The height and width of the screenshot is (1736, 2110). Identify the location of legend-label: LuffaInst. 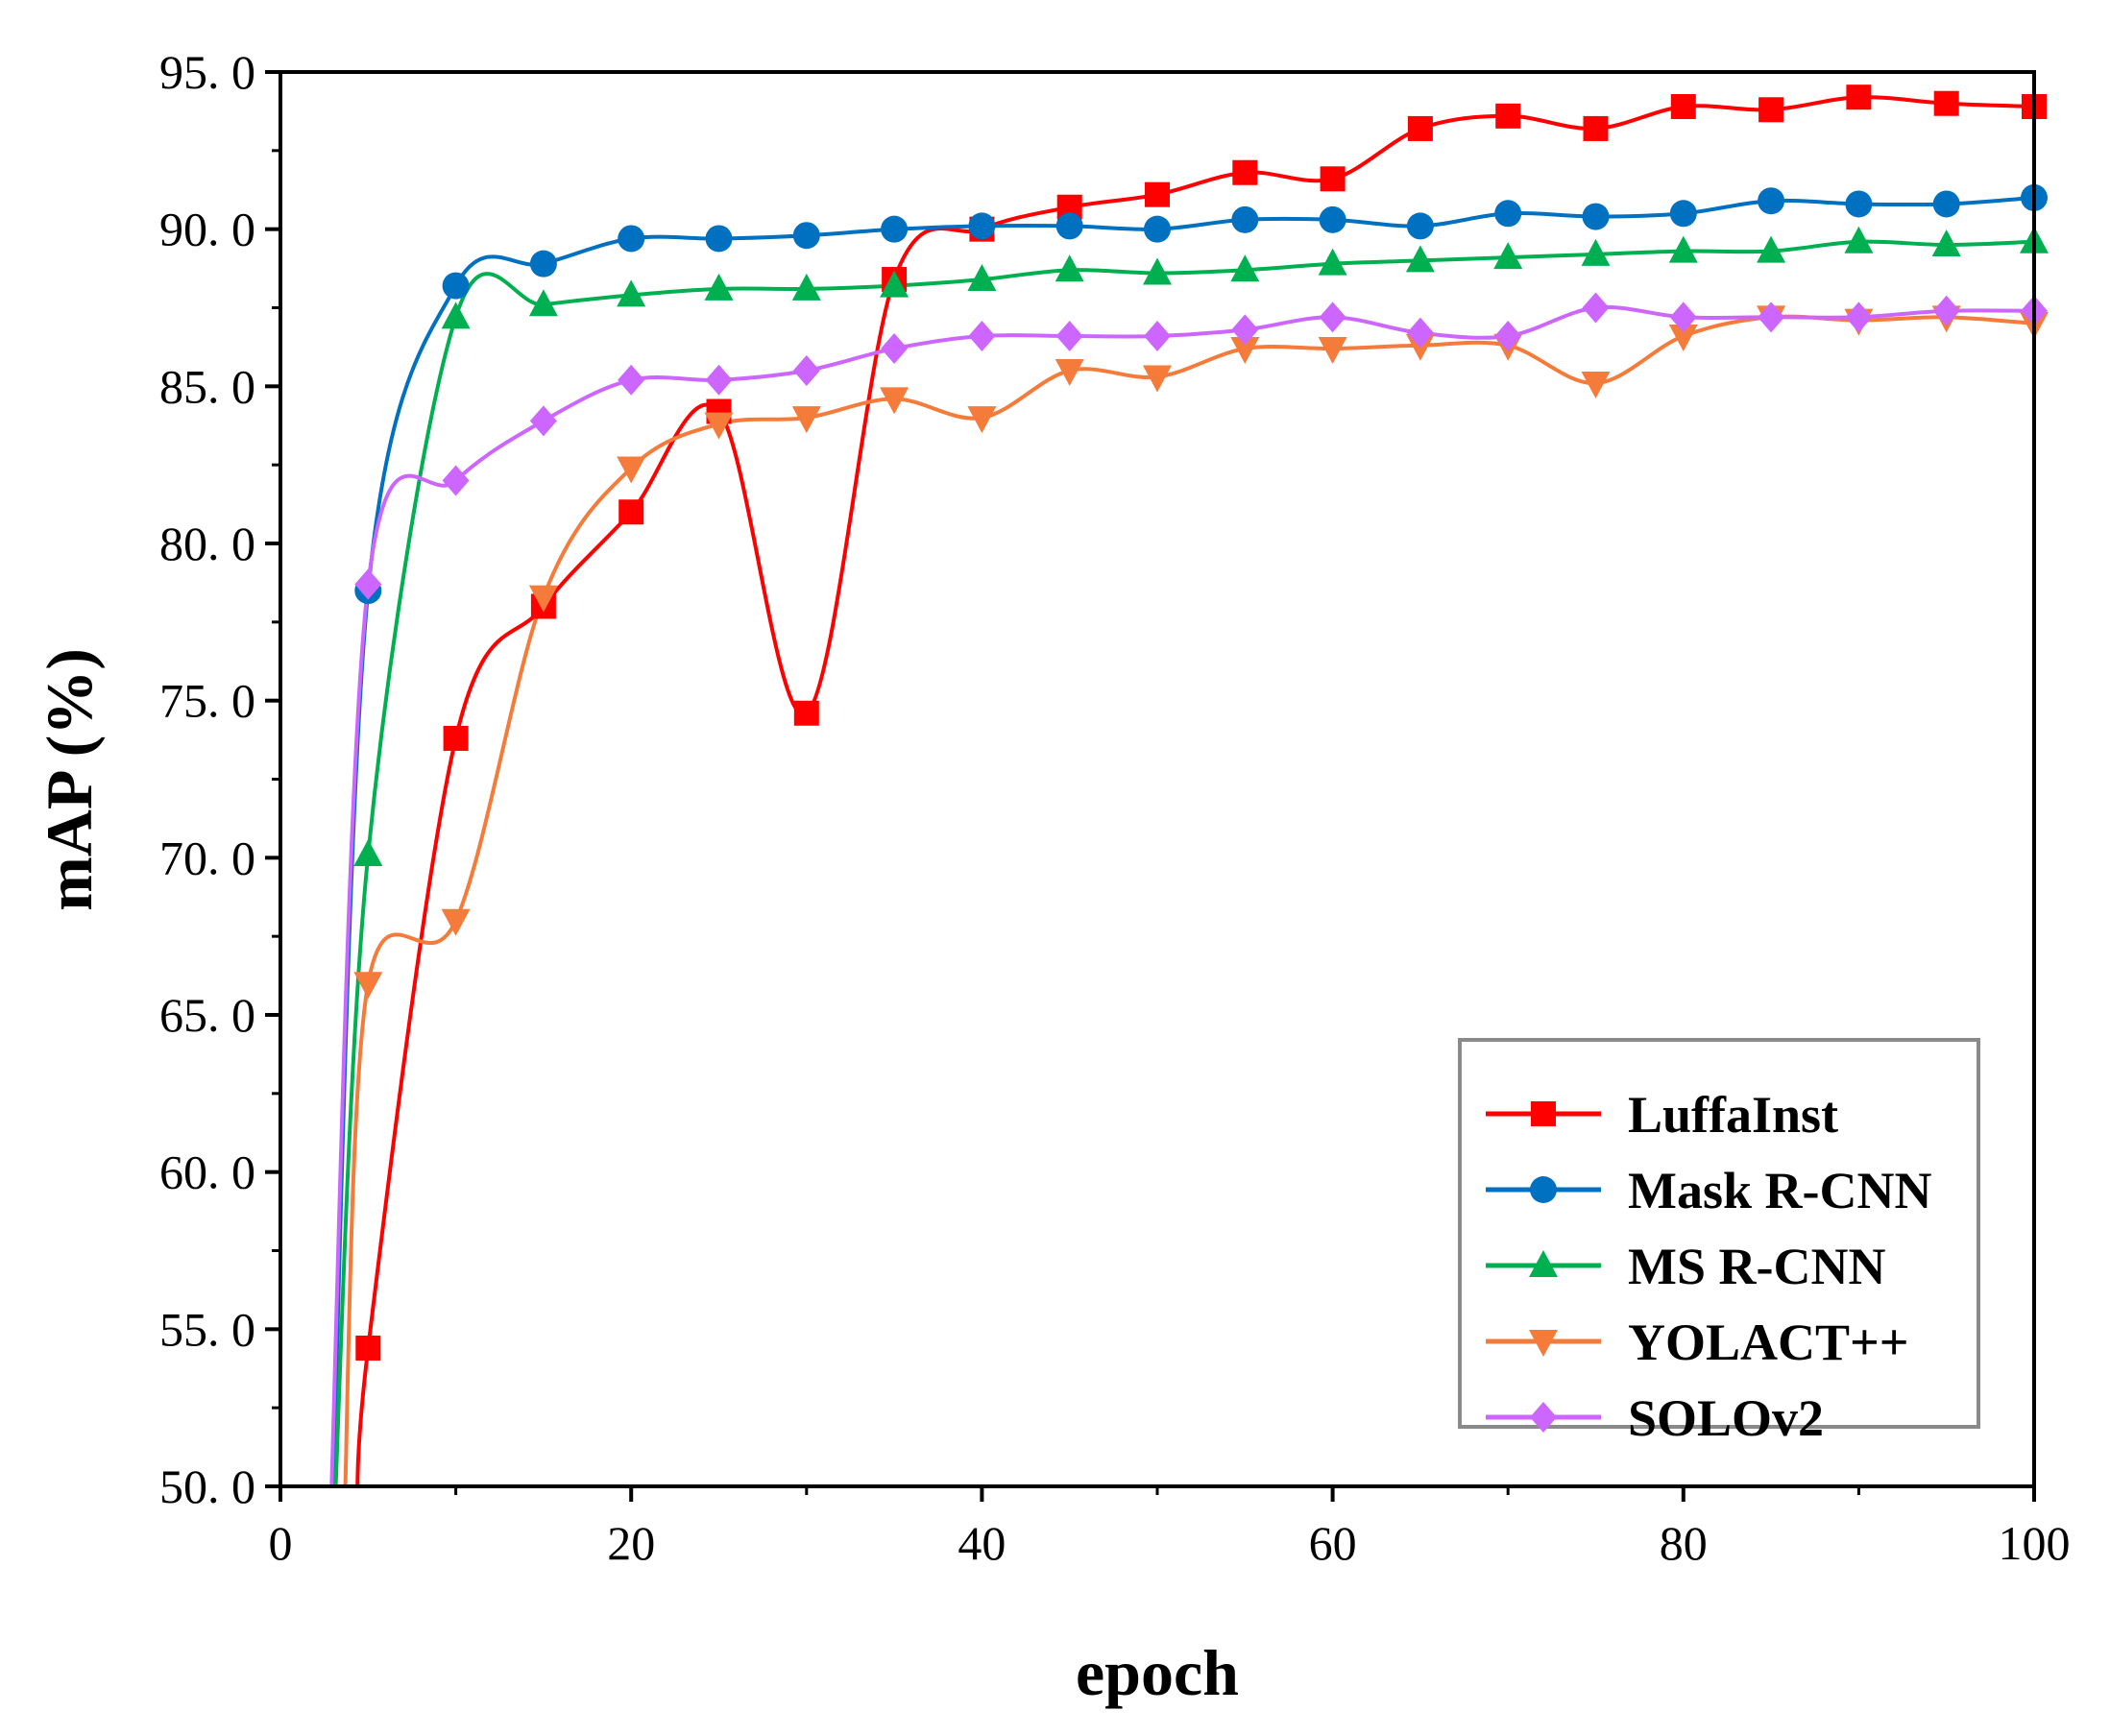
(1733, 1115).